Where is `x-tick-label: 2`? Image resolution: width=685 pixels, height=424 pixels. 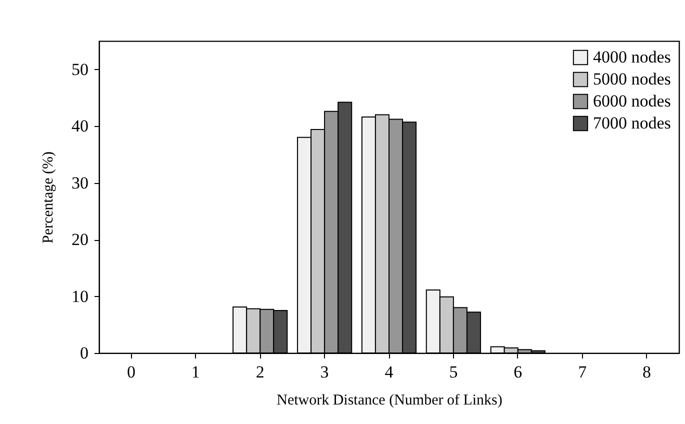 x-tick-label: 2 is located at coordinates (260, 372).